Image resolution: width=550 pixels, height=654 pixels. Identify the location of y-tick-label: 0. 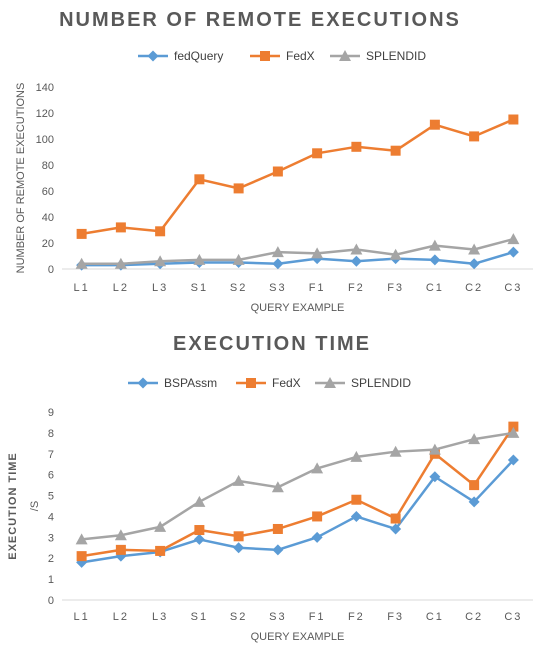
(51, 601).